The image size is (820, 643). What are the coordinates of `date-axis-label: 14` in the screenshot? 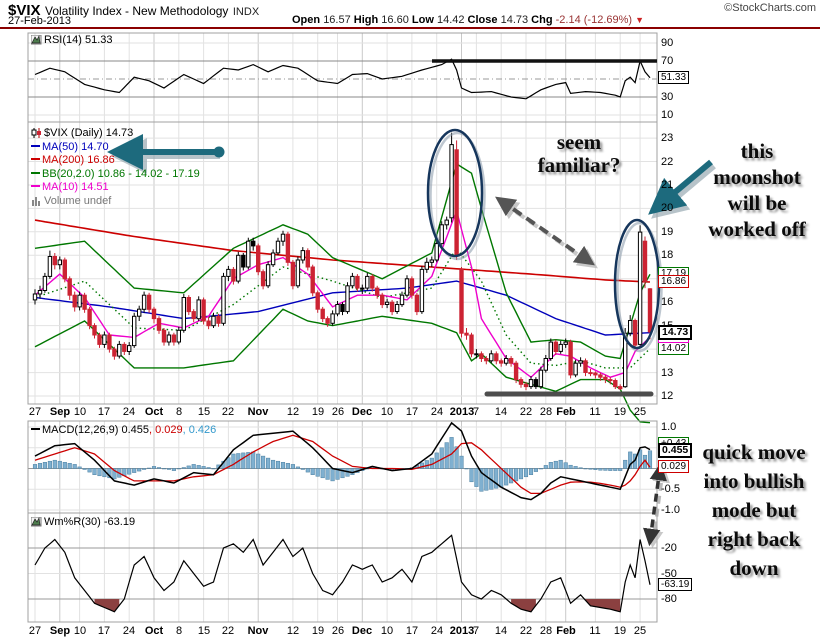 It's located at (501, 631).